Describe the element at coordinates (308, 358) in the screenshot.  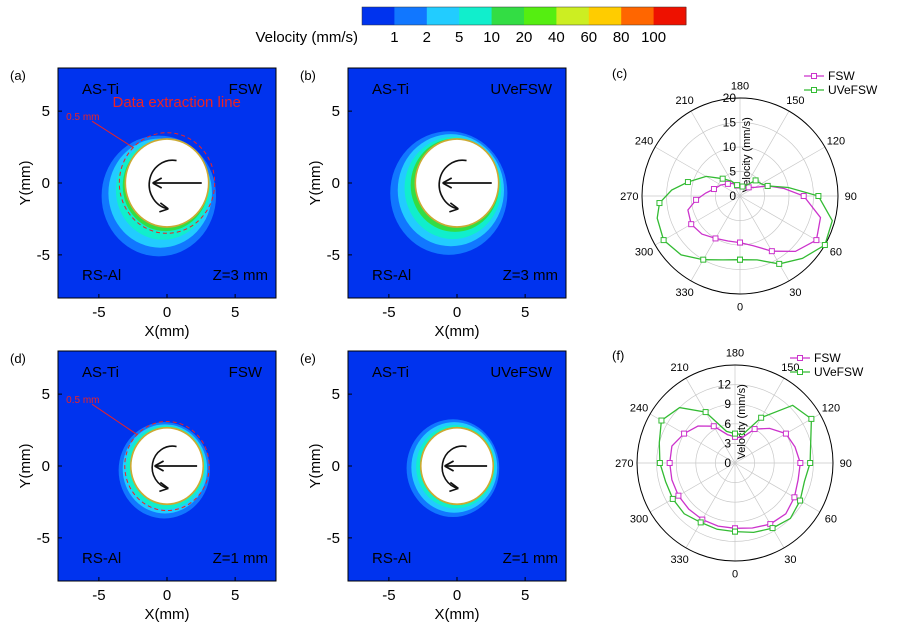
I see `panel-label: (e)` at that location.